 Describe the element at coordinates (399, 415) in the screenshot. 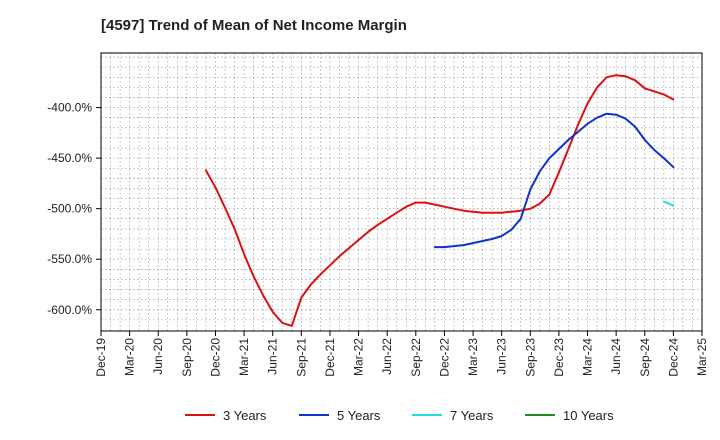

I see `legend: 3 Years 5 Years 7 Years 10 Years` at that location.